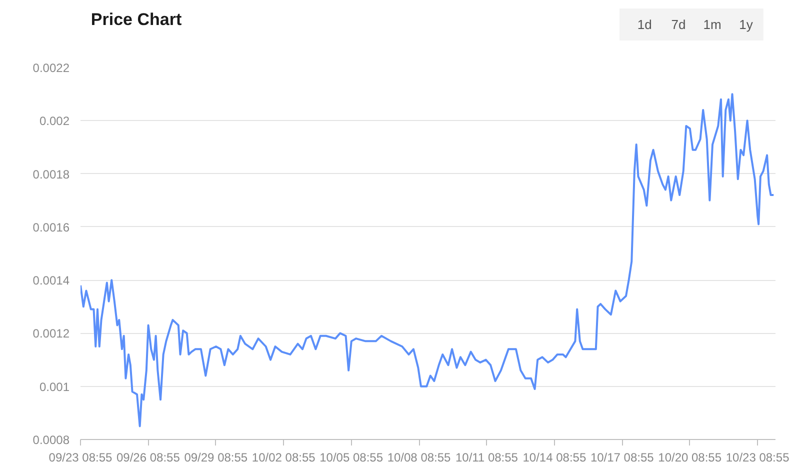  I want to click on y-tick-label: 0.0014, so click(51, 281).